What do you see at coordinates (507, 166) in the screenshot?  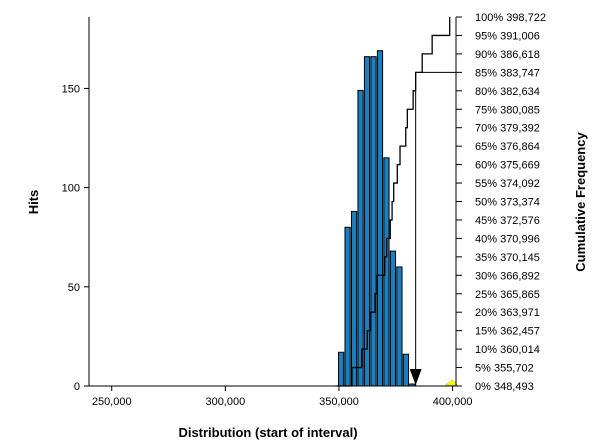 I see `cumulative-label: 60% 375,669` at bounding box center [507, 166].